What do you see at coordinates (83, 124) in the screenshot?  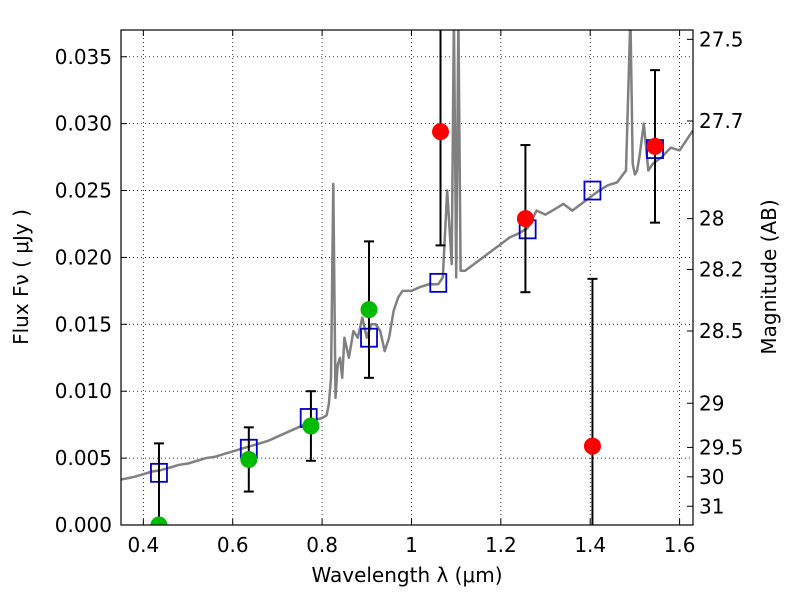 I see `y-tick-label: 0.030` at bounding box center [83, 124].